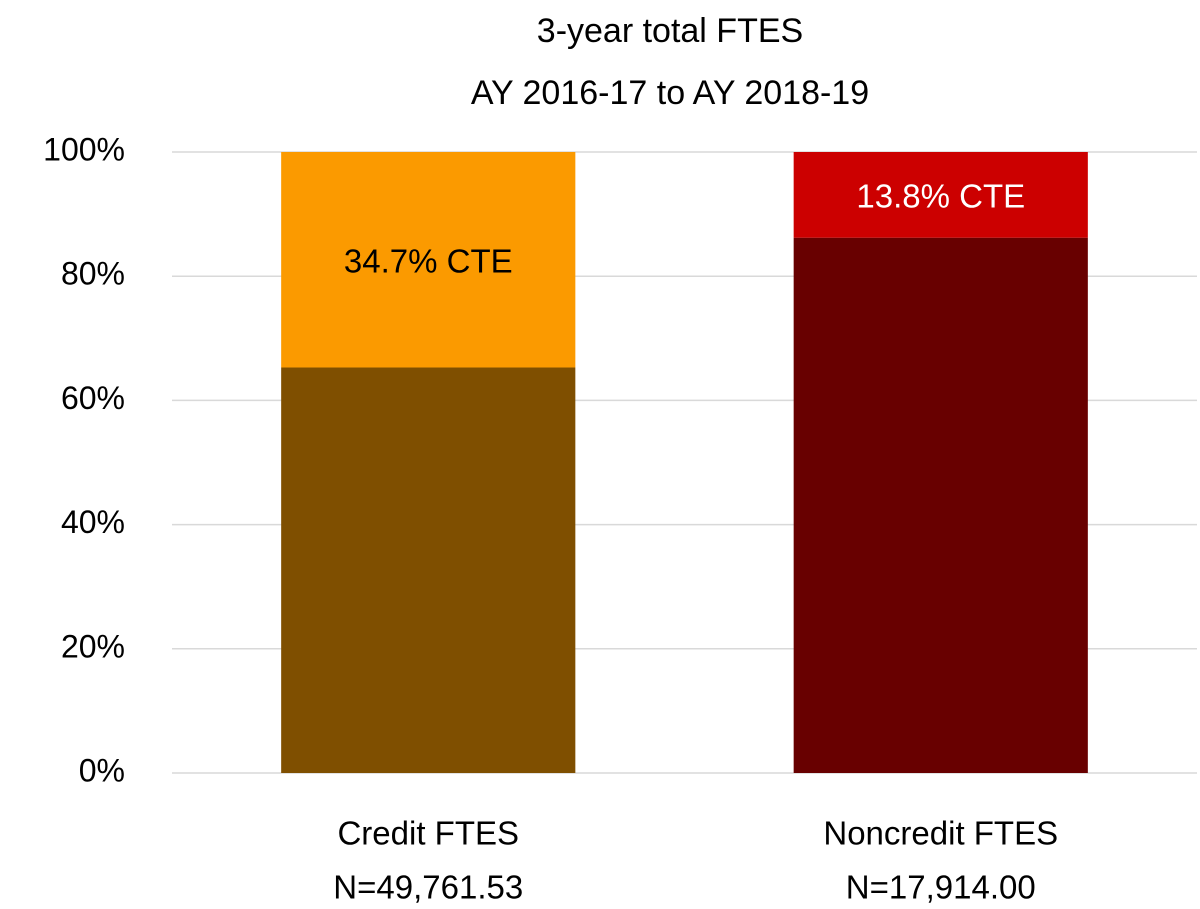 This screenshot has height=909, width=1200. I want to click on y-tick-label: 20%, so click(93, 646).